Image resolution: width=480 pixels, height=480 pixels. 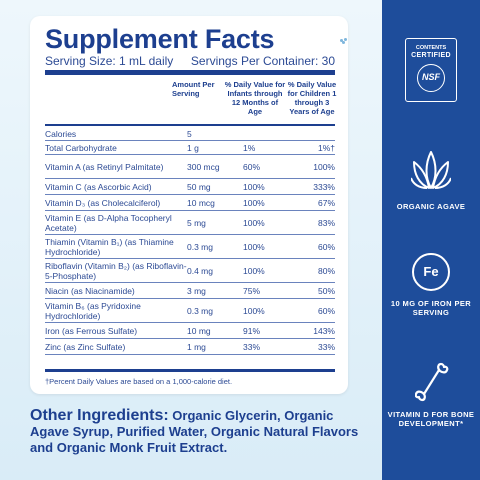 What do you see at coordinates (326, 290) in the screenshot?
I see `dv-children: 50%` at bounding box center [326, 290].